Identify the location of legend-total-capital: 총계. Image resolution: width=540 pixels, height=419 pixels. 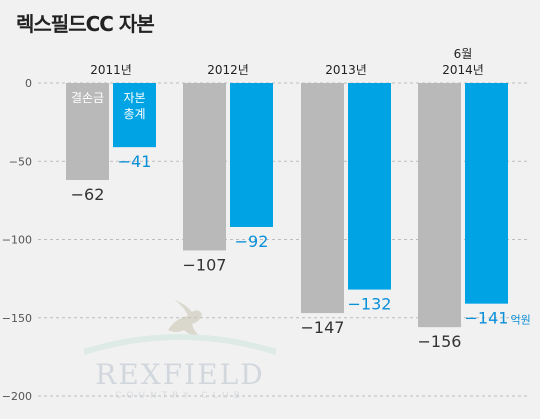
(134, 114).